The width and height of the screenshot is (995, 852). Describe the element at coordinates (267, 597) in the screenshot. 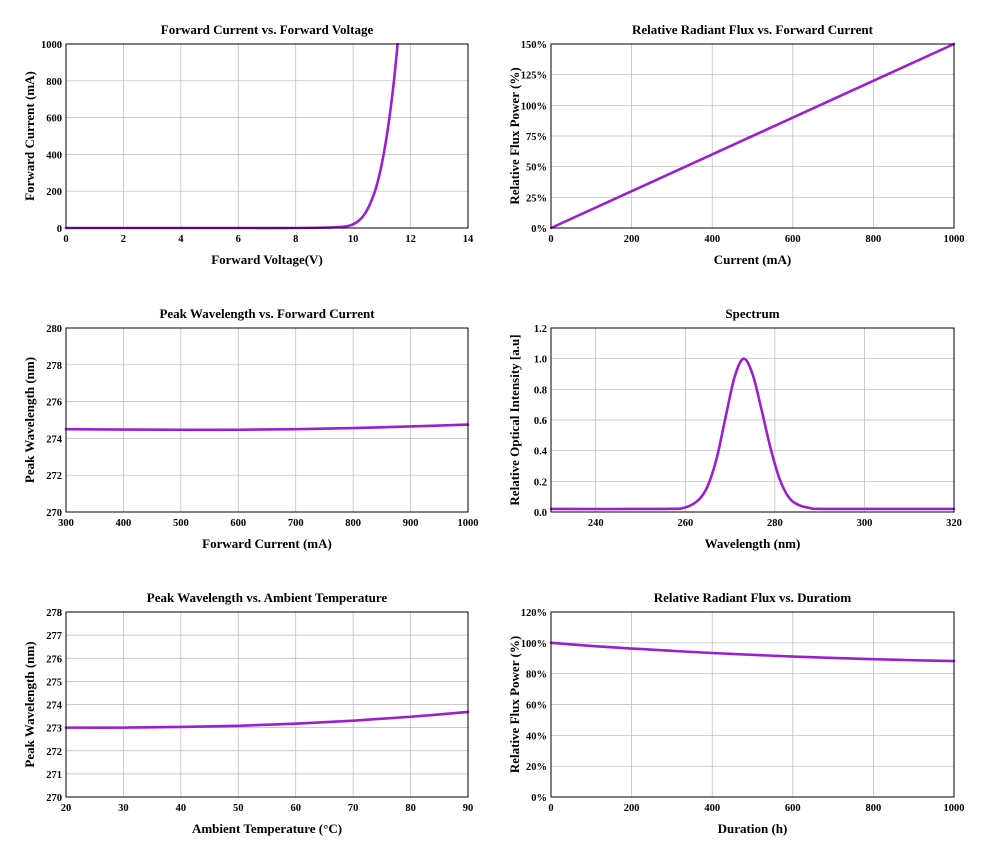

I see `chart-title: Peak Wavelength vs. Ambient Temperature` at that location.